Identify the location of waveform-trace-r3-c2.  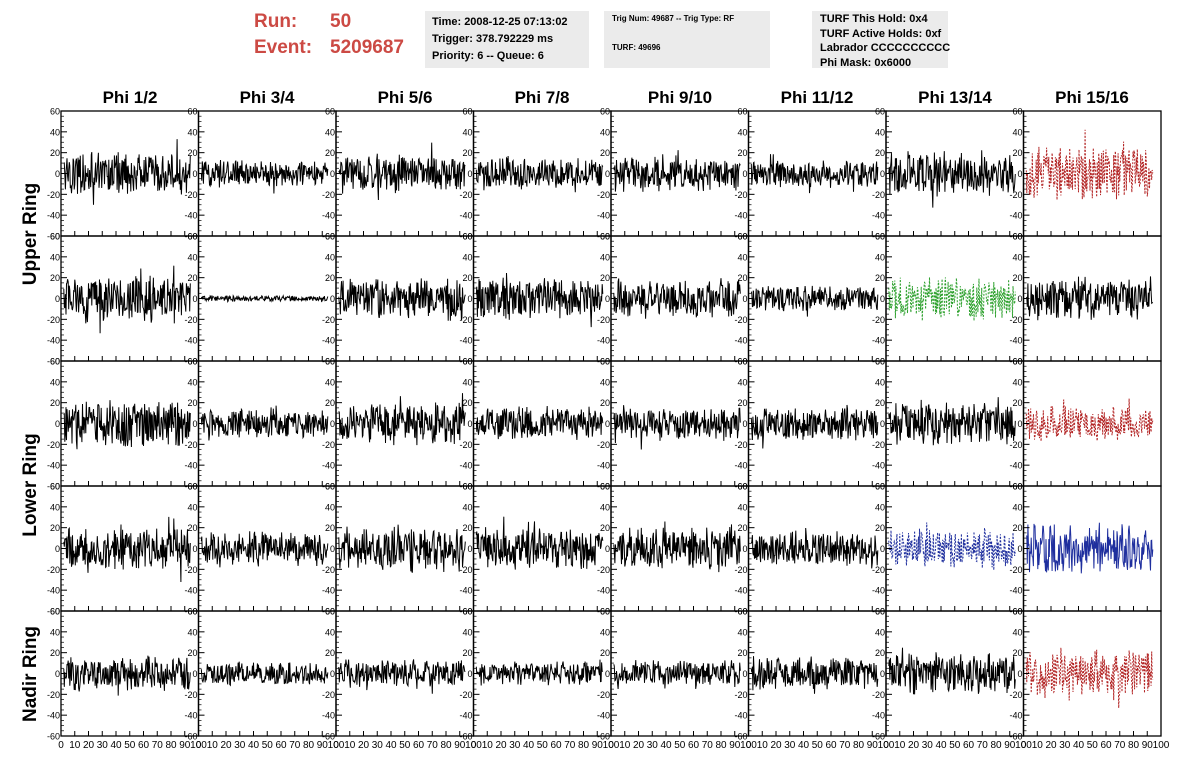
(264, 423).